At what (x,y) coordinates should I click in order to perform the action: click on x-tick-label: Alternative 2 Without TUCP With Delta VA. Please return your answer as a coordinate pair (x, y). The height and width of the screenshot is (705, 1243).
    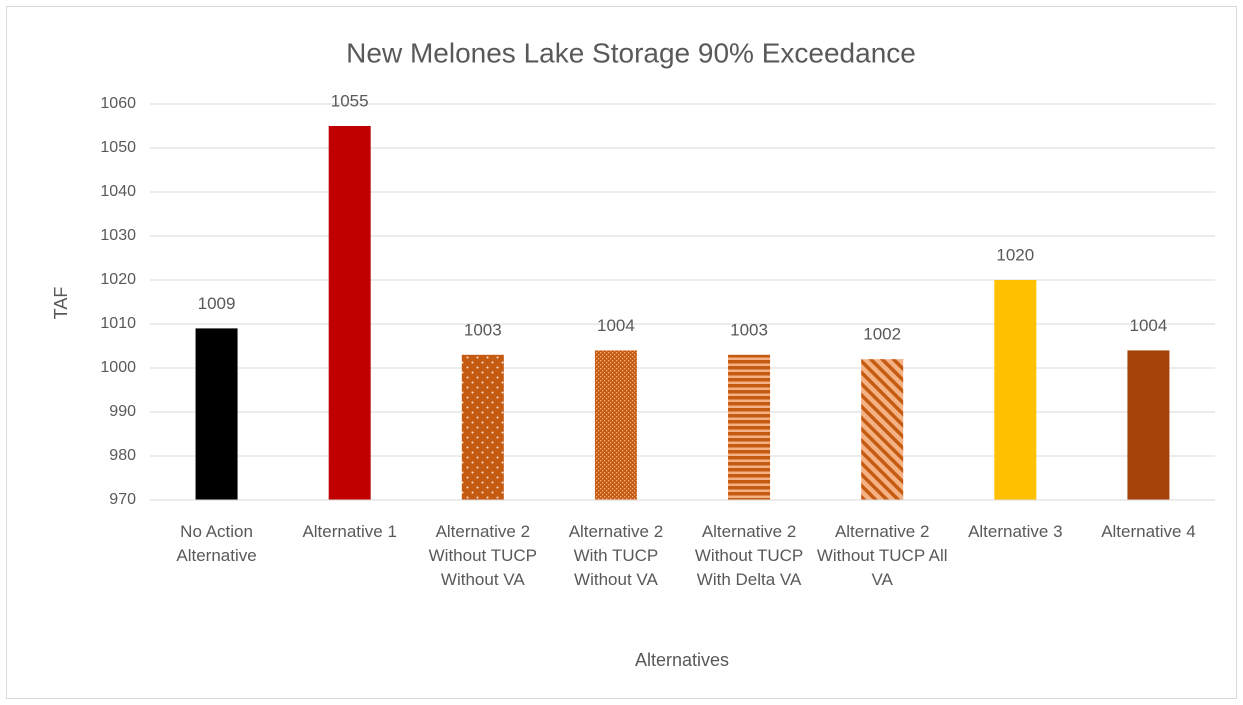
    Looking at the image, I should click on (749, 555).